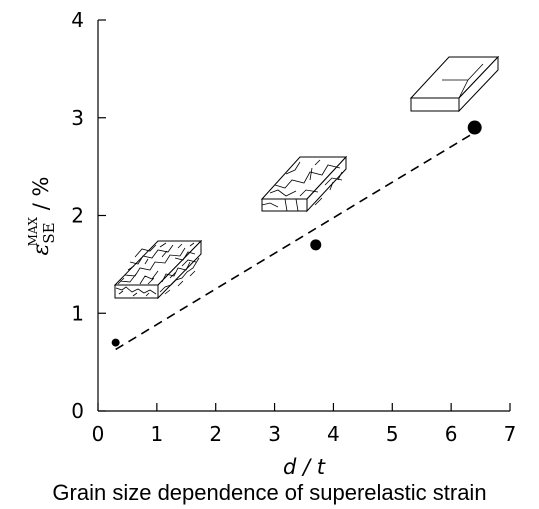  I want to click on svg-text: εSEMAX / %, so click(42, 216).